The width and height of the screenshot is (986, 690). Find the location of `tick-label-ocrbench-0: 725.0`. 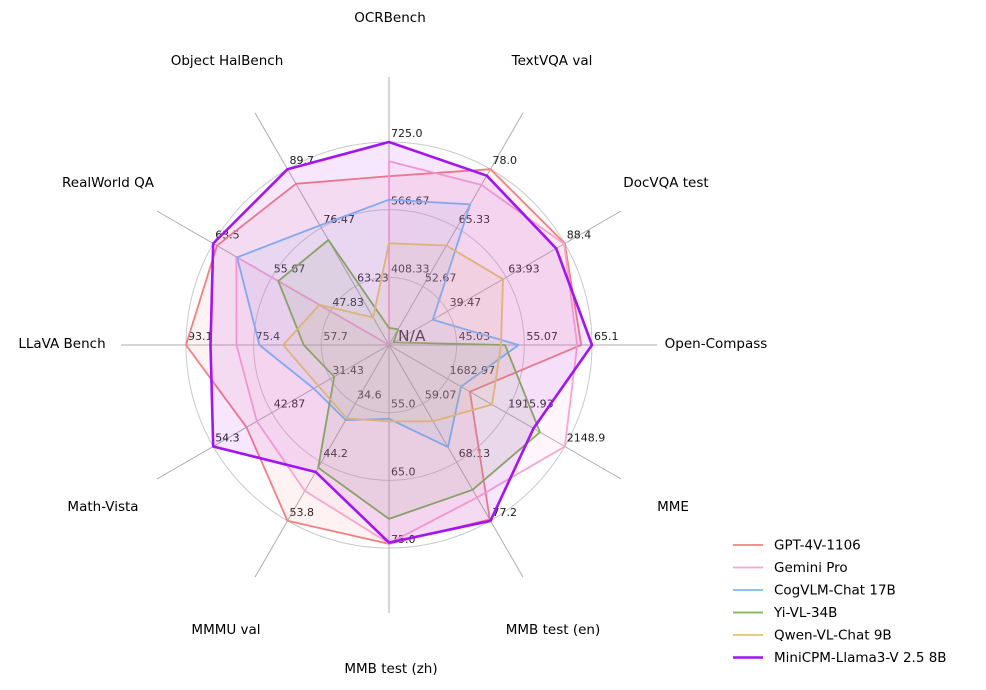

tick-label-ocrbench-0: 725.0 is located at coordinates (407, 133).